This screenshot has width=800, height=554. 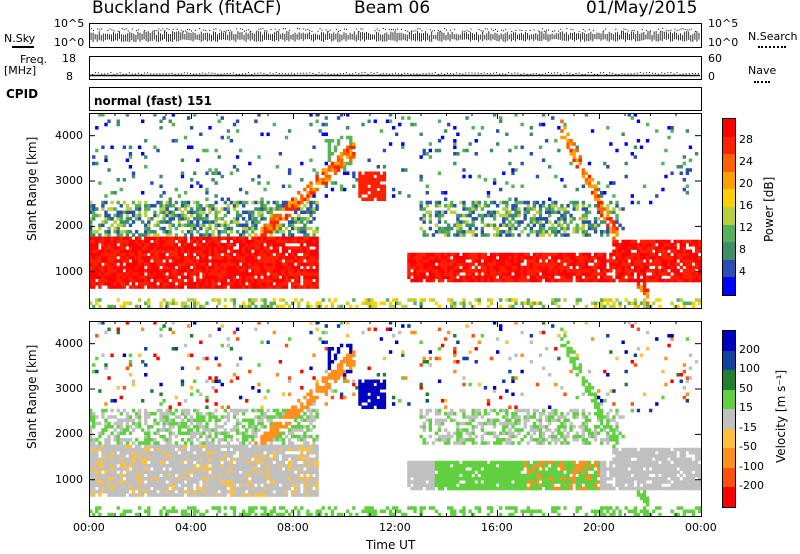 What do you see at coordinates (762, 70) in the screenshot?
I see `nave-label: Nave` at bounding box center [762, 70].